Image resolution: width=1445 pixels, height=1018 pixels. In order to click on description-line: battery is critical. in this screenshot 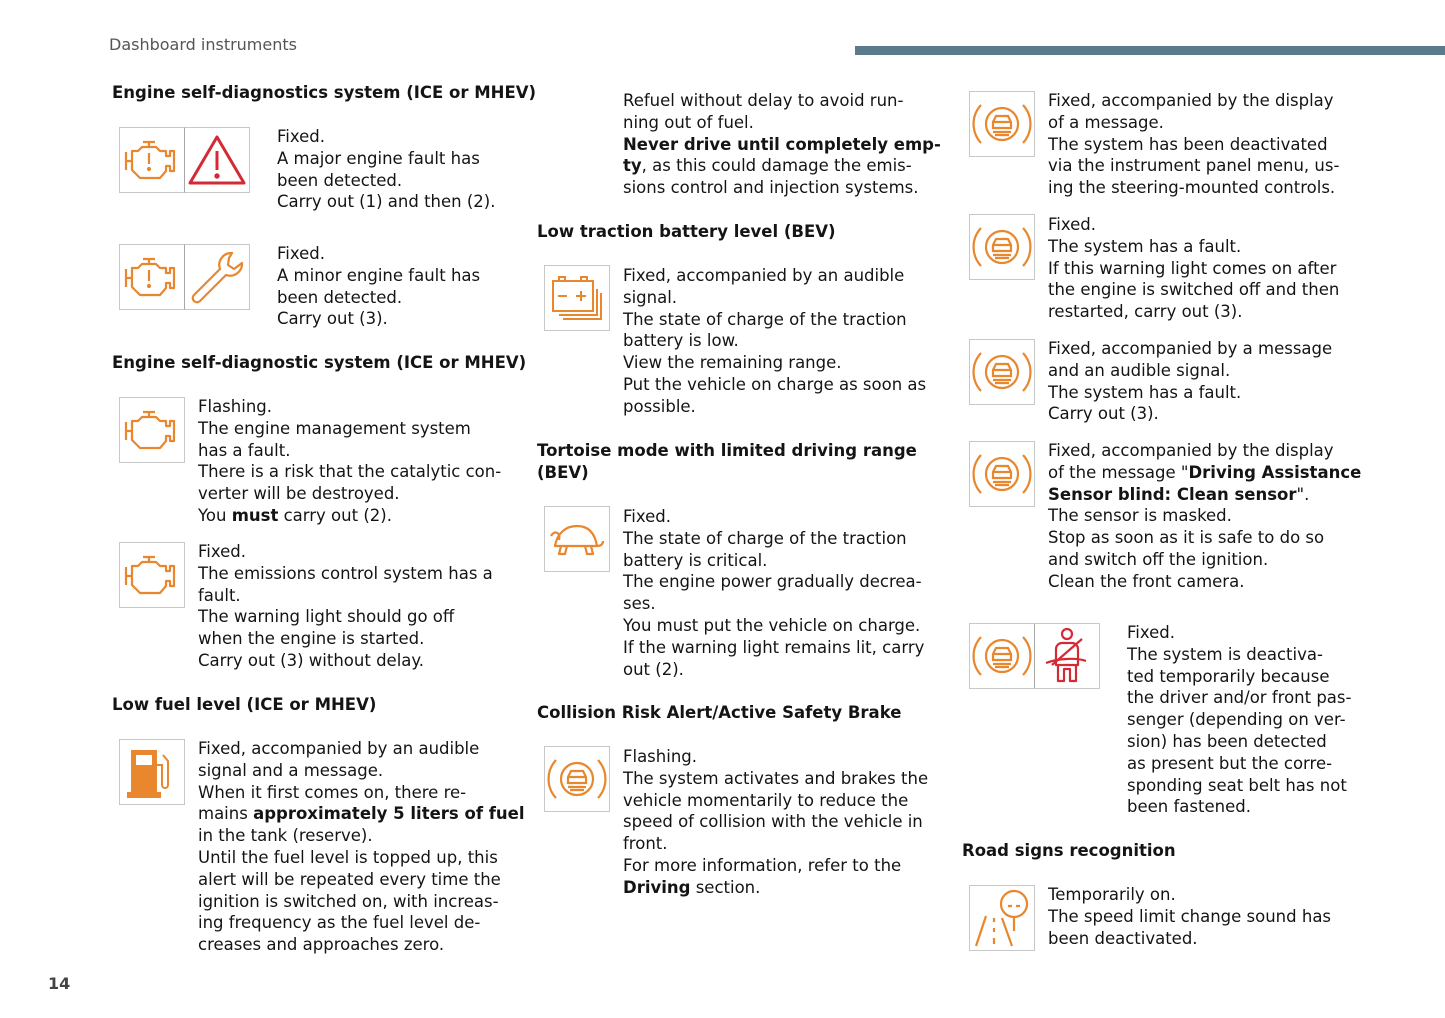, I will do `click(695, 560)`.